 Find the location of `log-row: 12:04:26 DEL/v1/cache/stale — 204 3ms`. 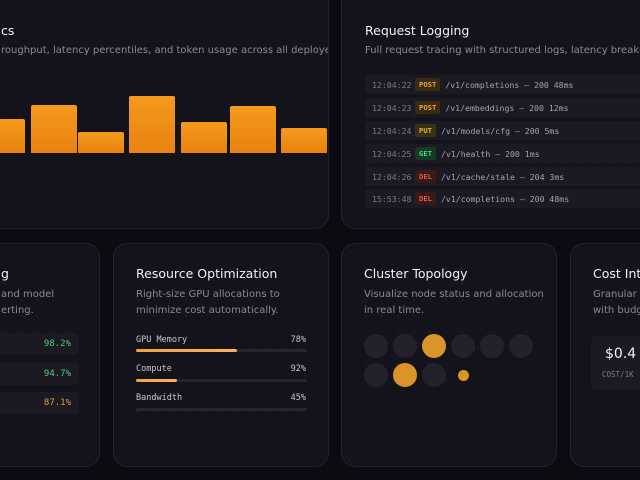

log-row: 12:04:26 DEL/v1/cache/stale — 204 3ms is located at coordinates (502, 176).